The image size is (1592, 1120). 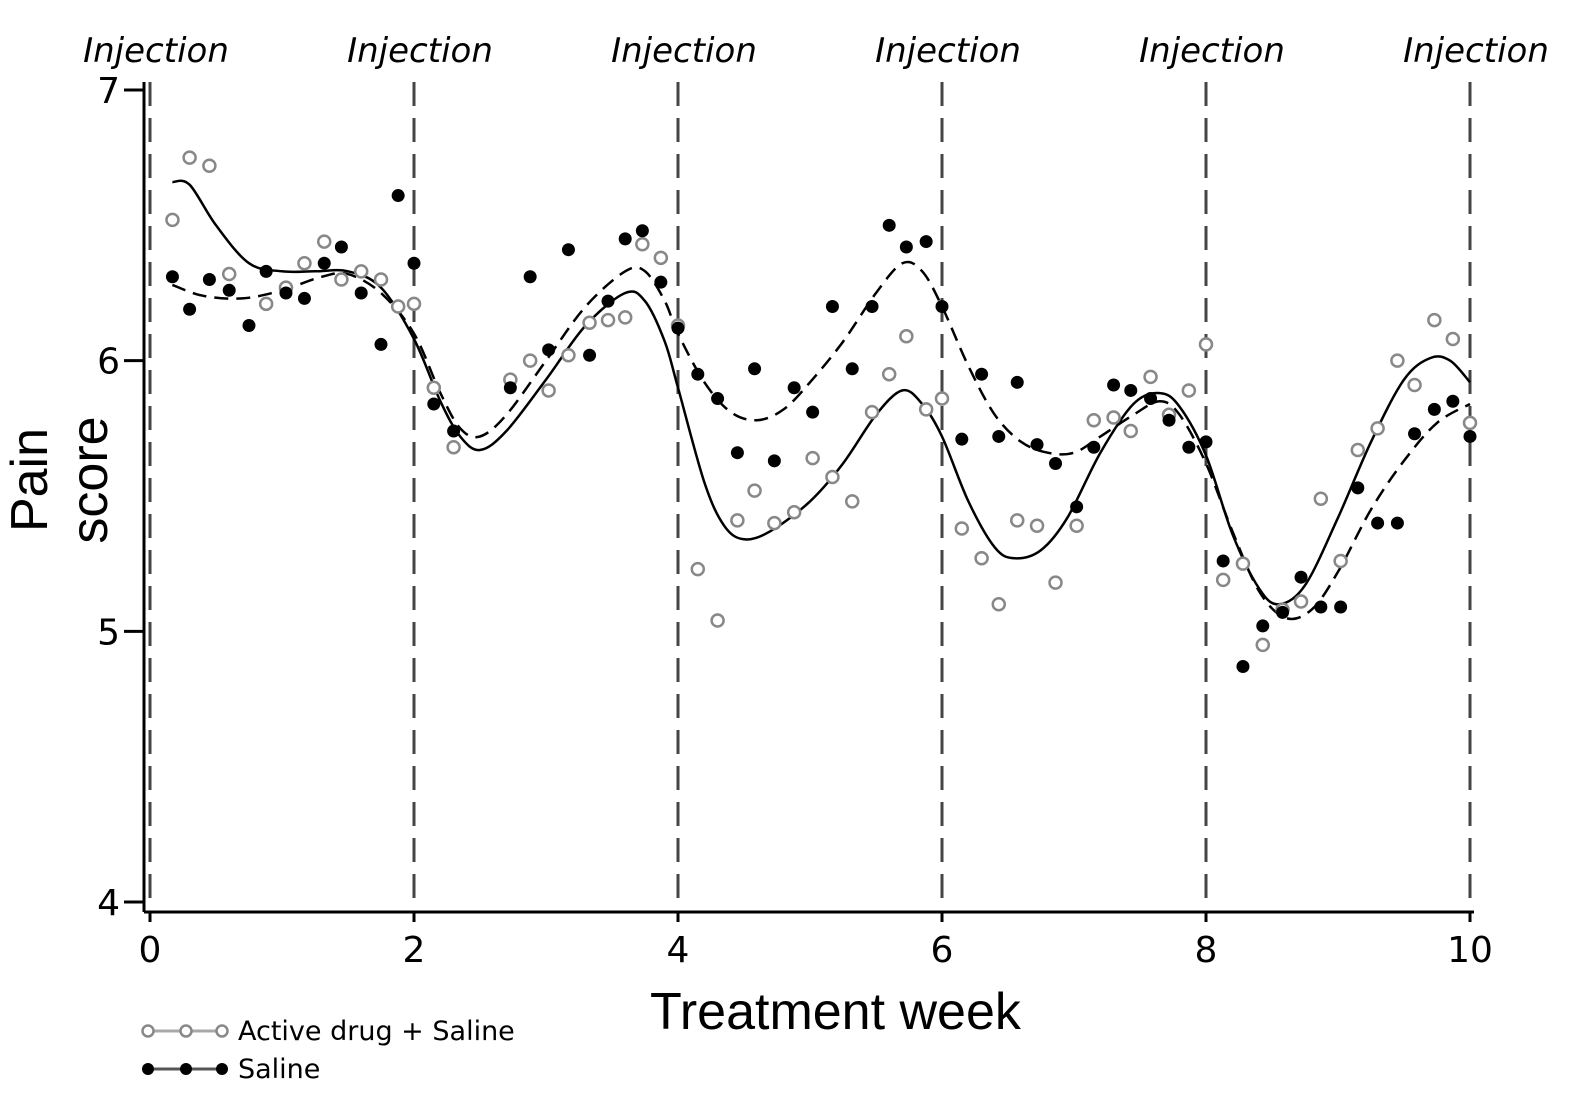 What do you see at coordinates (108, 91) in the screenshot?
I see `y-tick-label: 7` at bounding box center [108, 91].